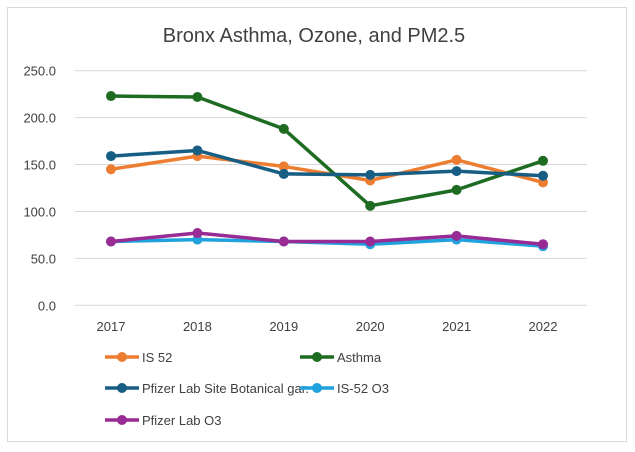 This screenshot has height=452, width=635. Describe the element at coordinates (314, 36) in the screenshot. I see `chart-title: Bronx Asthma, Ozone, and PM2.5` at that location.